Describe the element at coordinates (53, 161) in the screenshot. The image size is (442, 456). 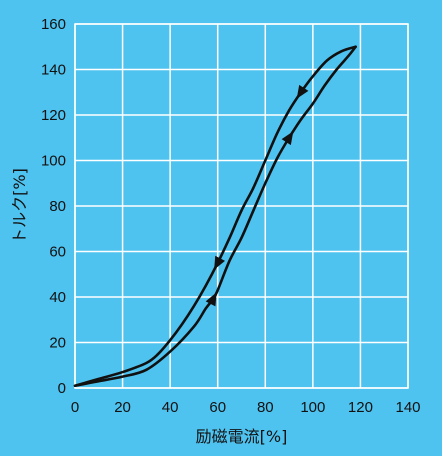
I see `y-tick-label: 100` at that location.